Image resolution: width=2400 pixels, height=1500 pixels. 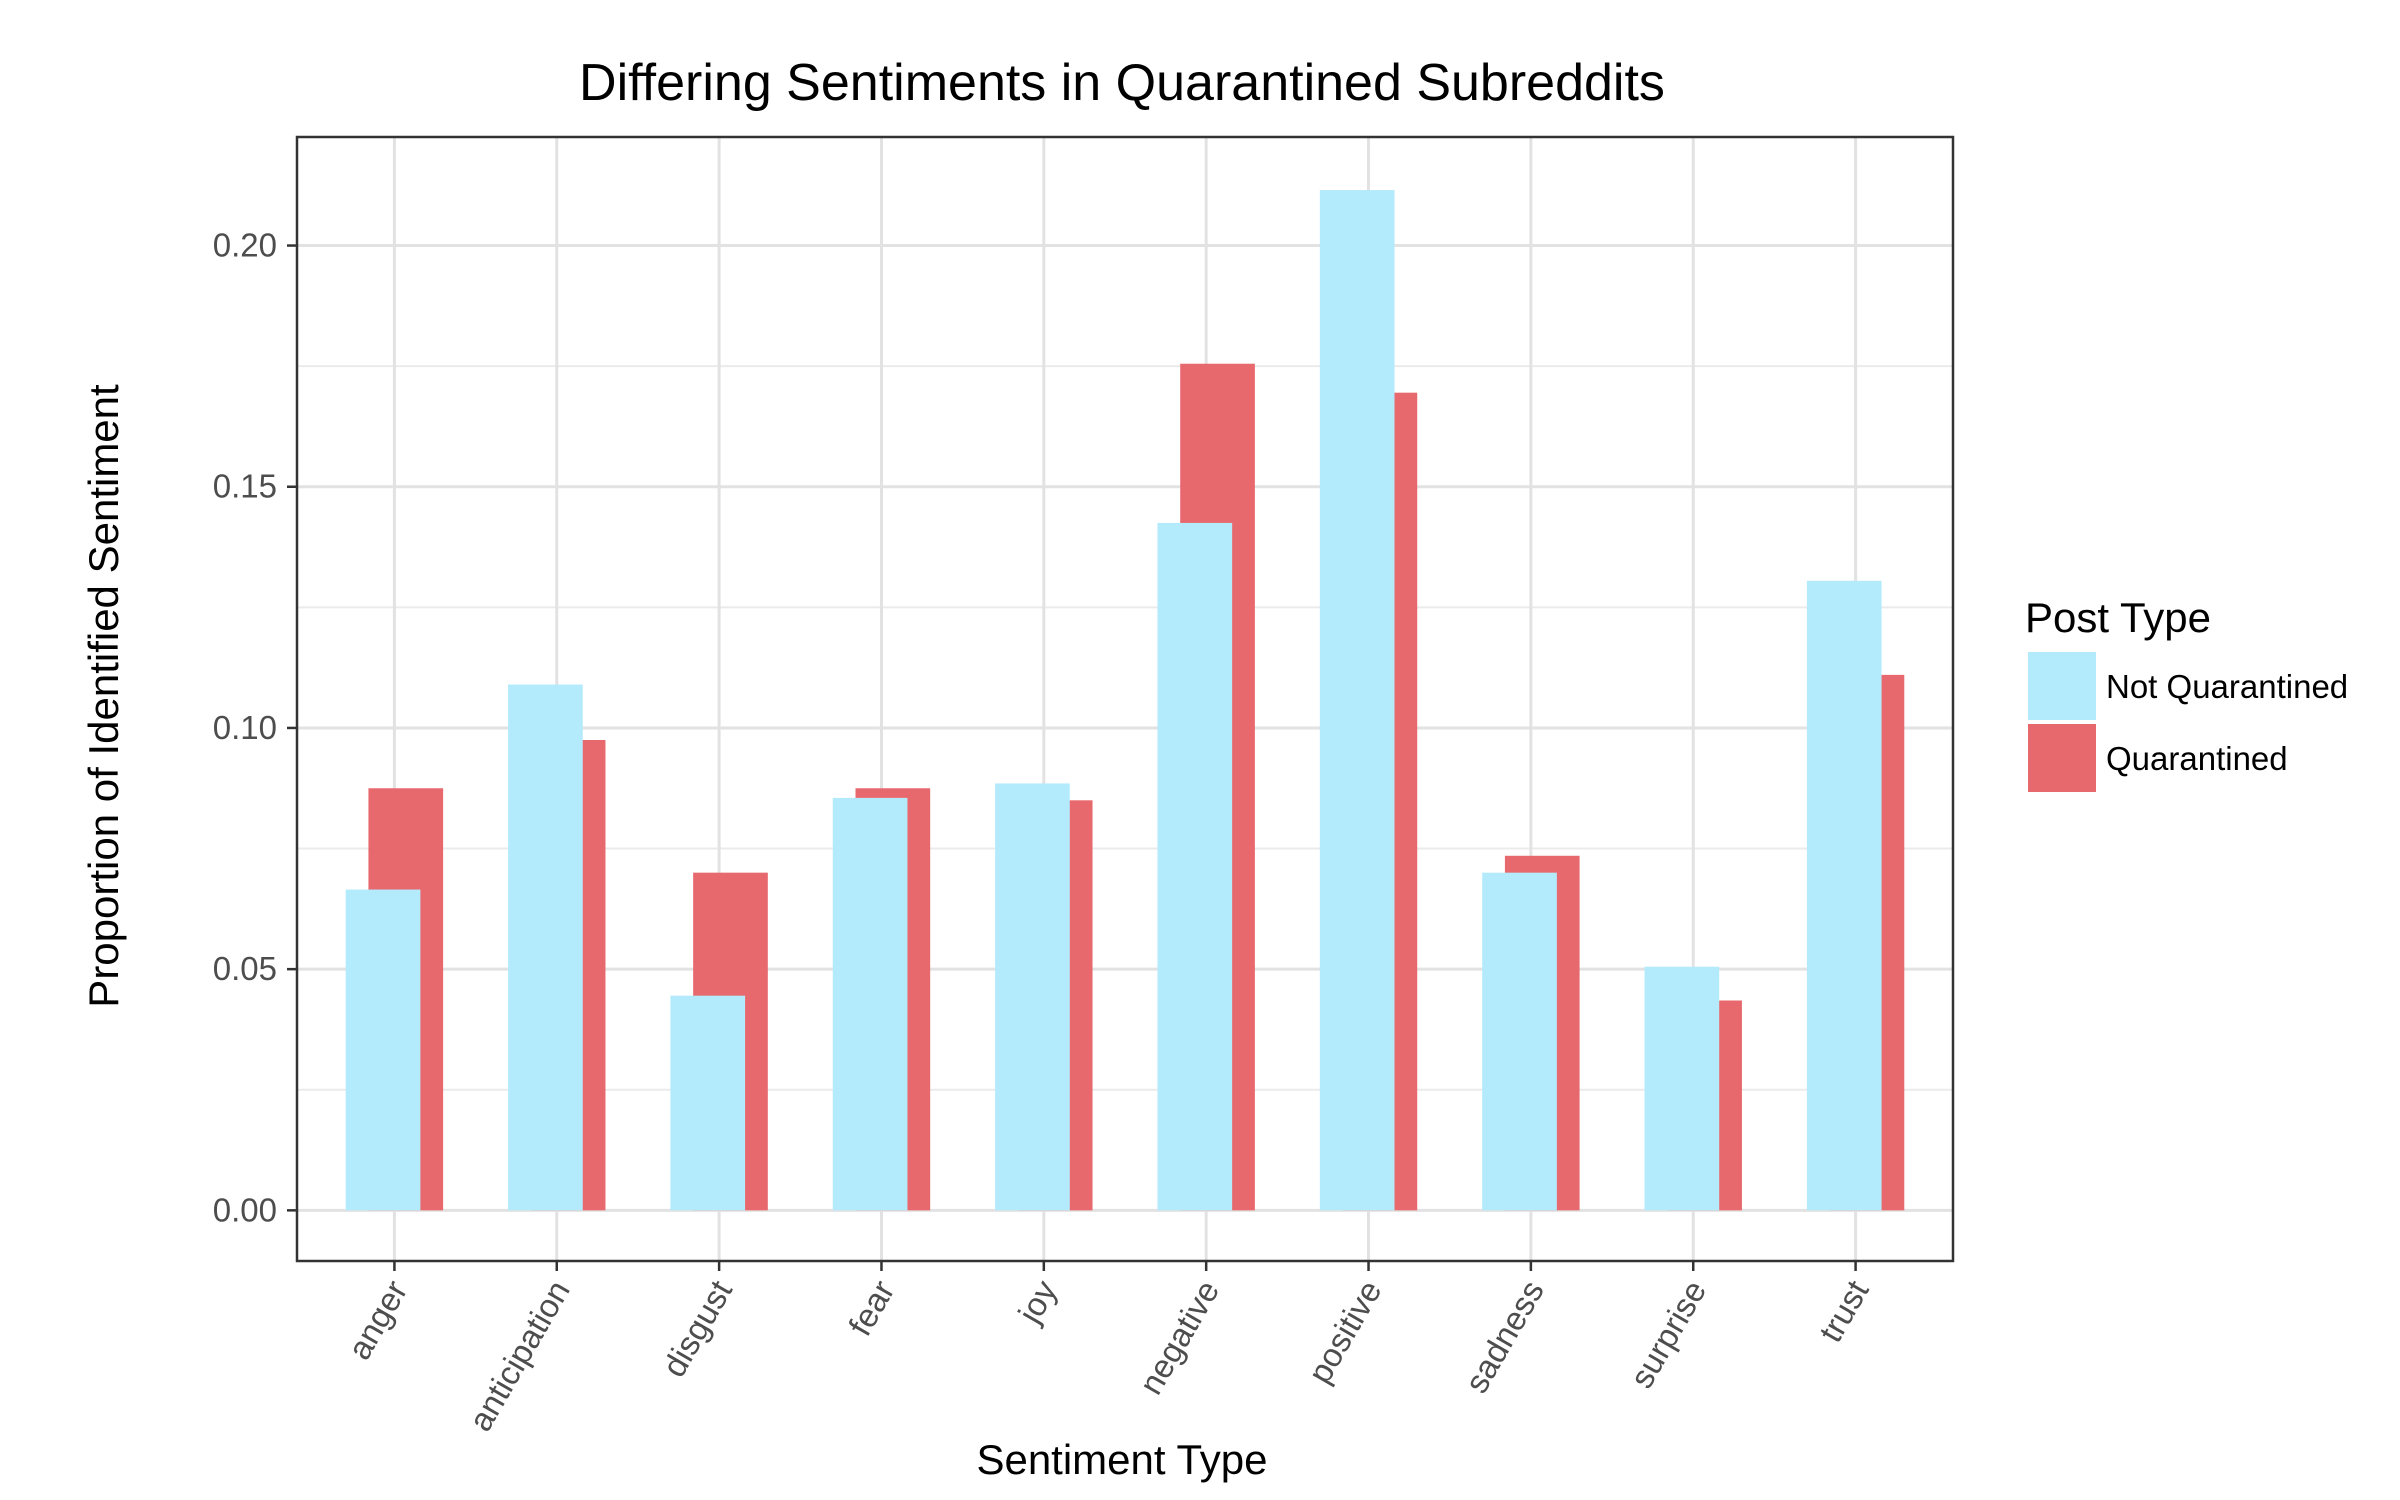 I want to click on legend: Post Type Not Quarantined Quarantined, so click(x=2186, y=693).